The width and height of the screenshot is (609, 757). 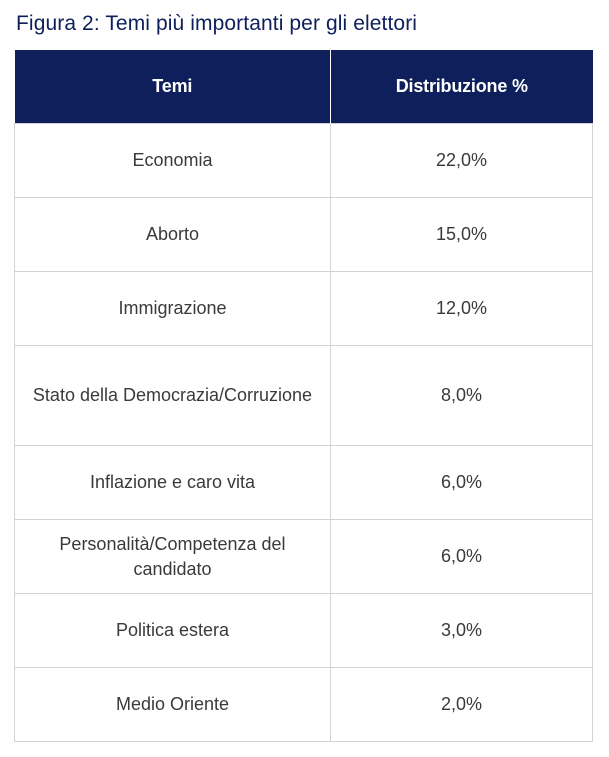 I want to click on table-row: Aborto 15,0%, so click(x=303, y=234).